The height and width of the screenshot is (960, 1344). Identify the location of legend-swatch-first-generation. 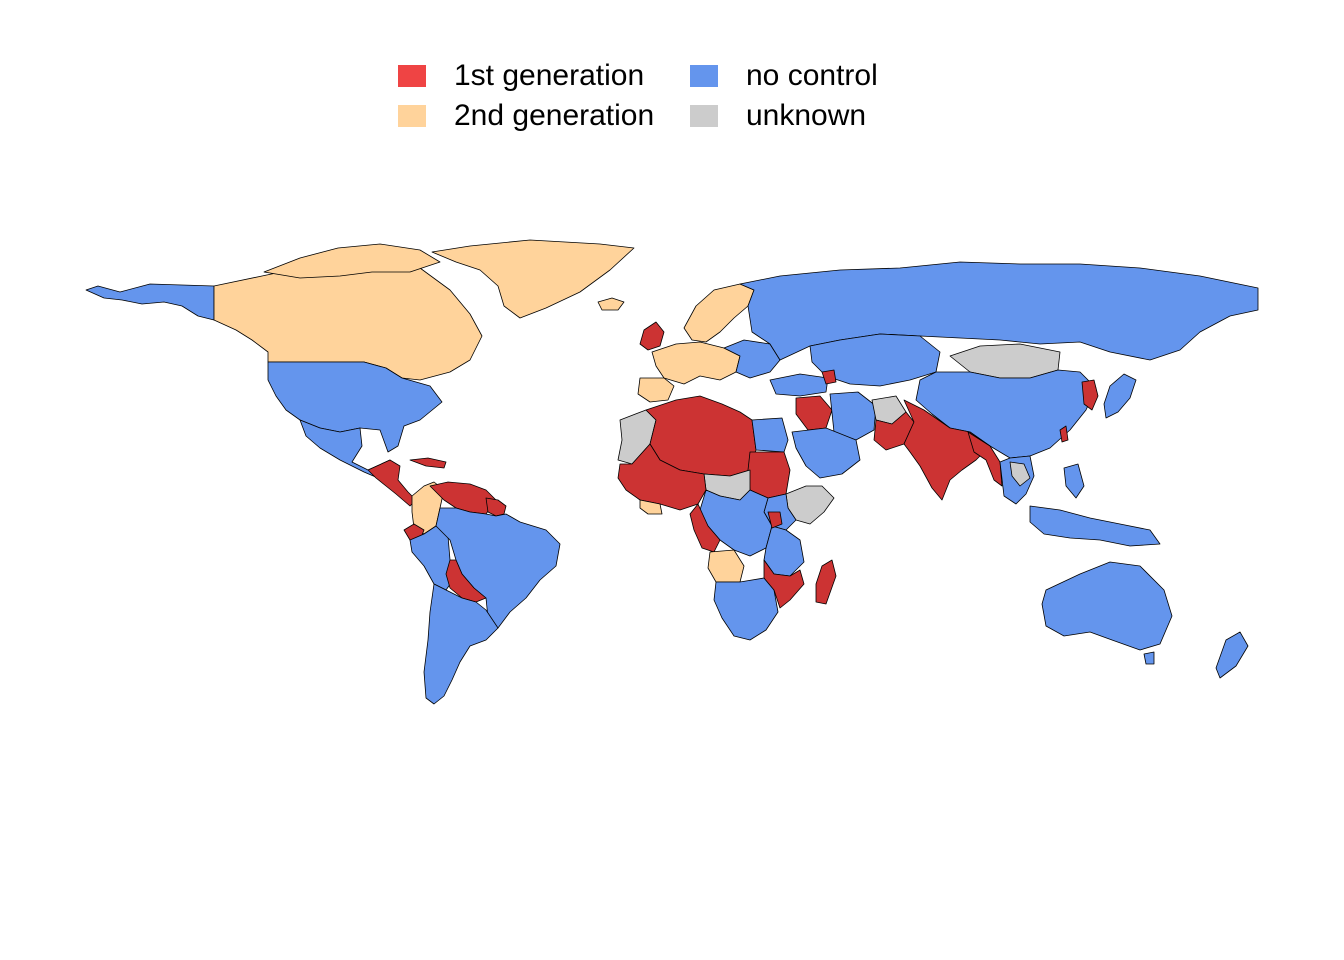
(412, 76).